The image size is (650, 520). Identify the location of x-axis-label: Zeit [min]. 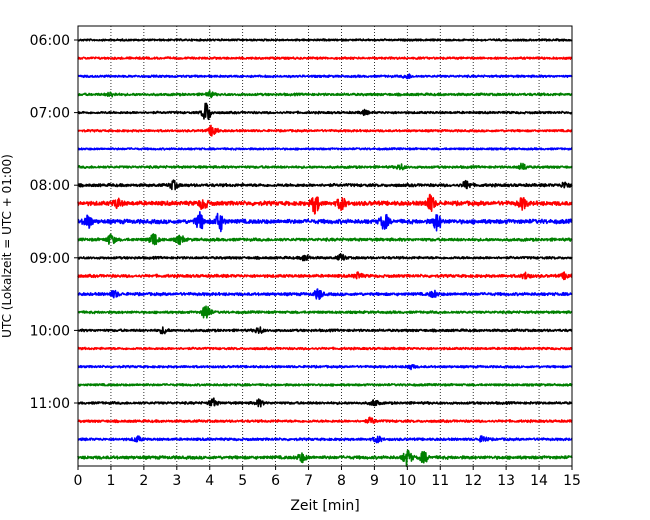
(324, 506).